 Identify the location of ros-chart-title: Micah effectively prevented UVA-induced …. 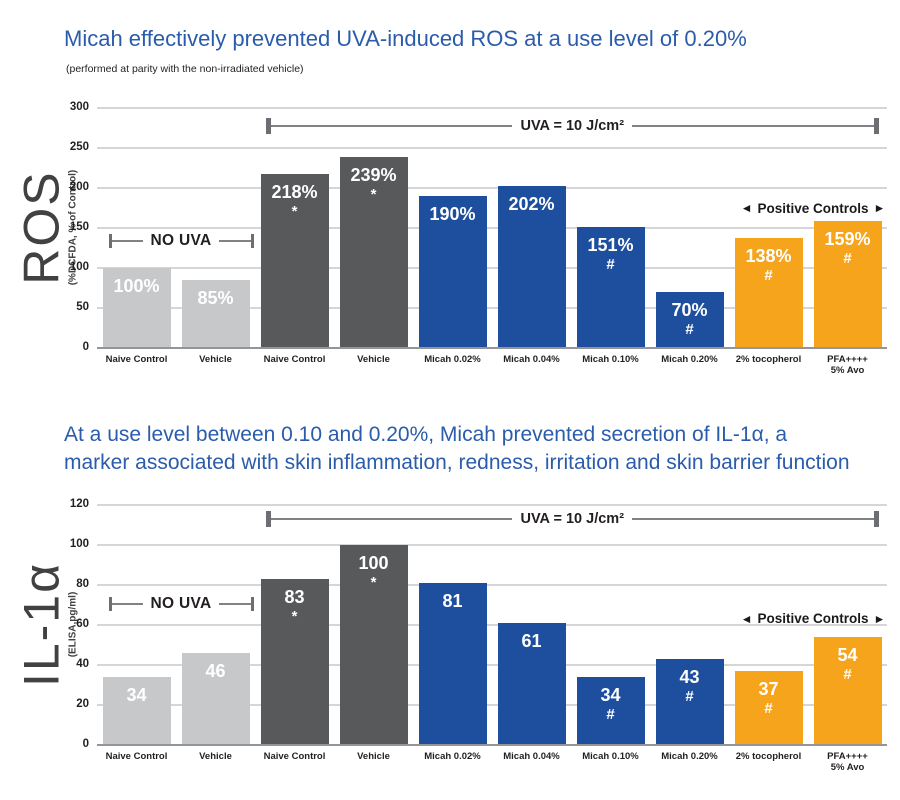
(405, 38).